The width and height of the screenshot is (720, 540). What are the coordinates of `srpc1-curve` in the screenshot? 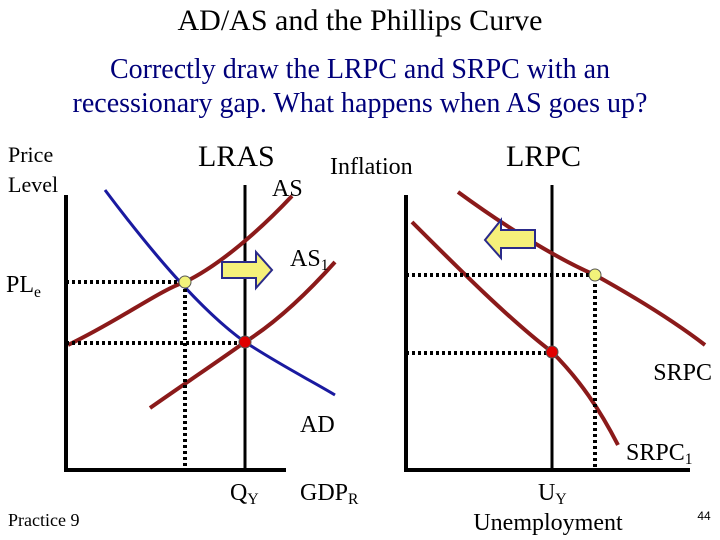 It's located at (515, 333).